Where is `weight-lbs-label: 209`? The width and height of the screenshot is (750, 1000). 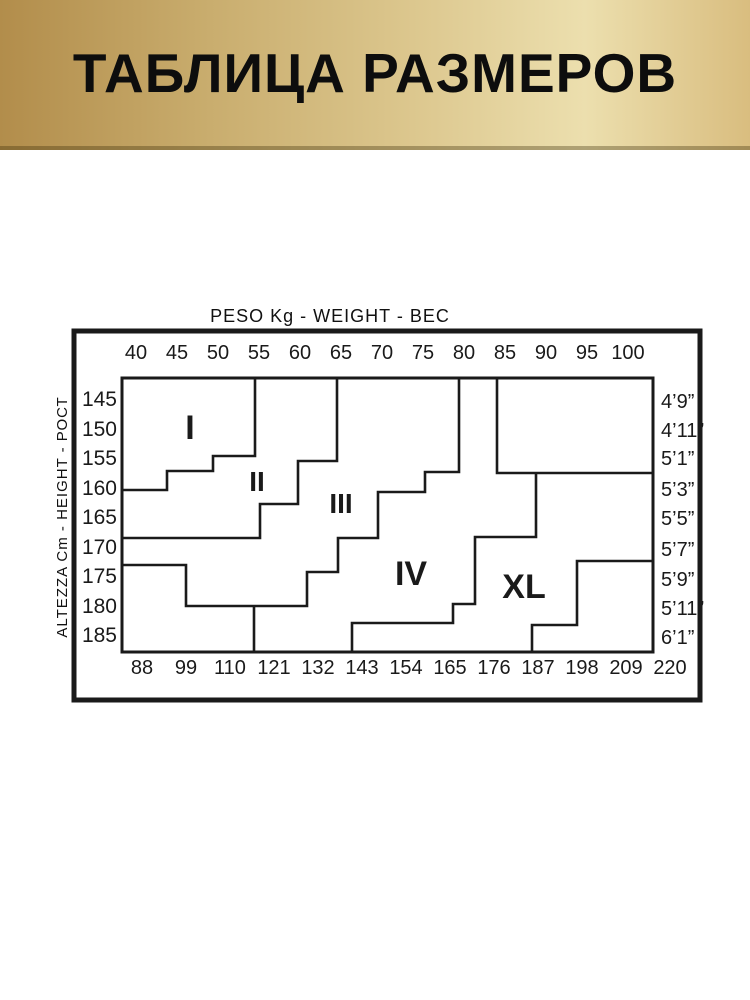
weight-lbs-label: 209 is located at coordinates (625, 668).